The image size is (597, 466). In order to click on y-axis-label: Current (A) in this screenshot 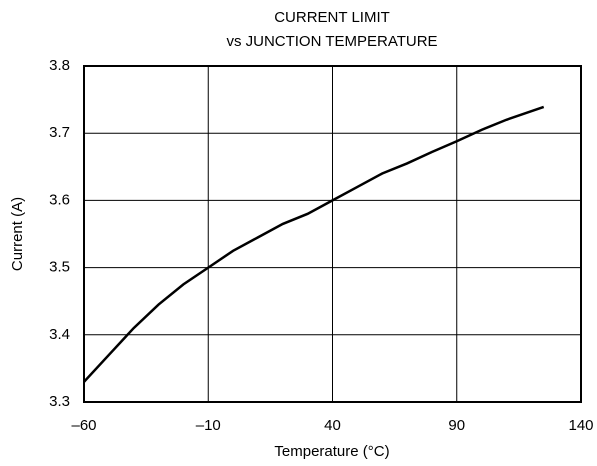, I will do `click(17, 234)`.